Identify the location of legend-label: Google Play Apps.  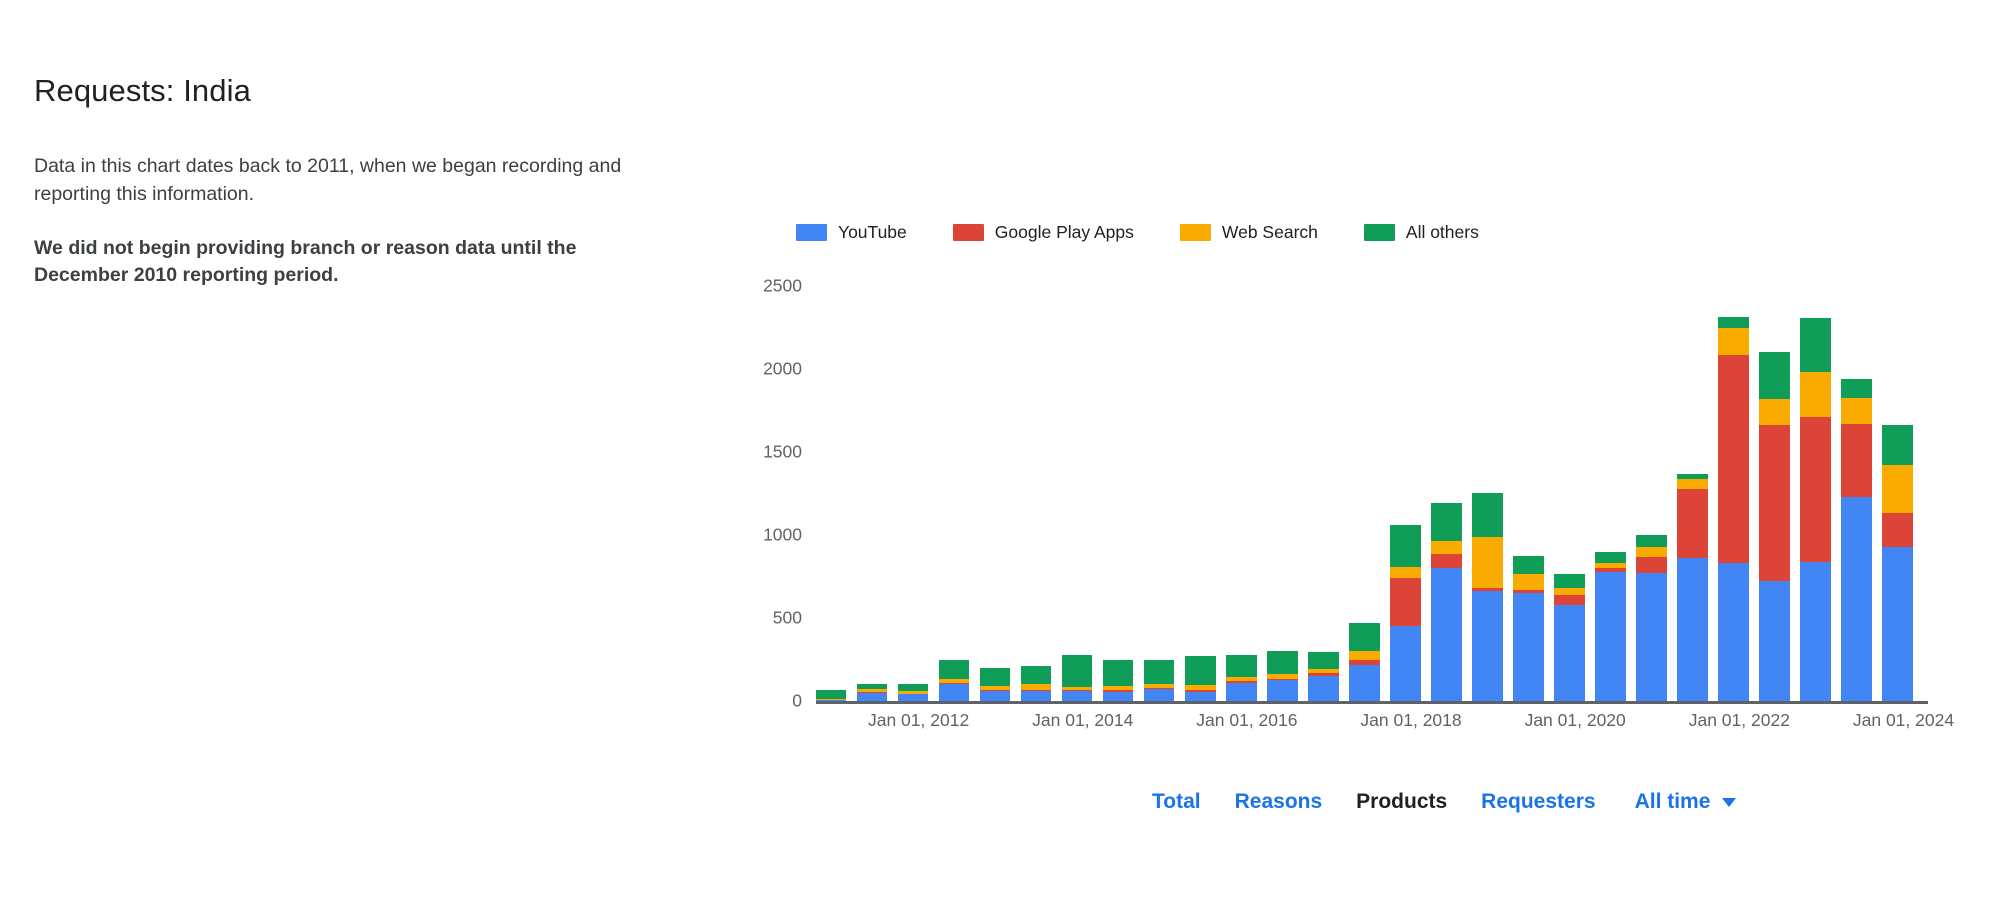
(1064, 232).